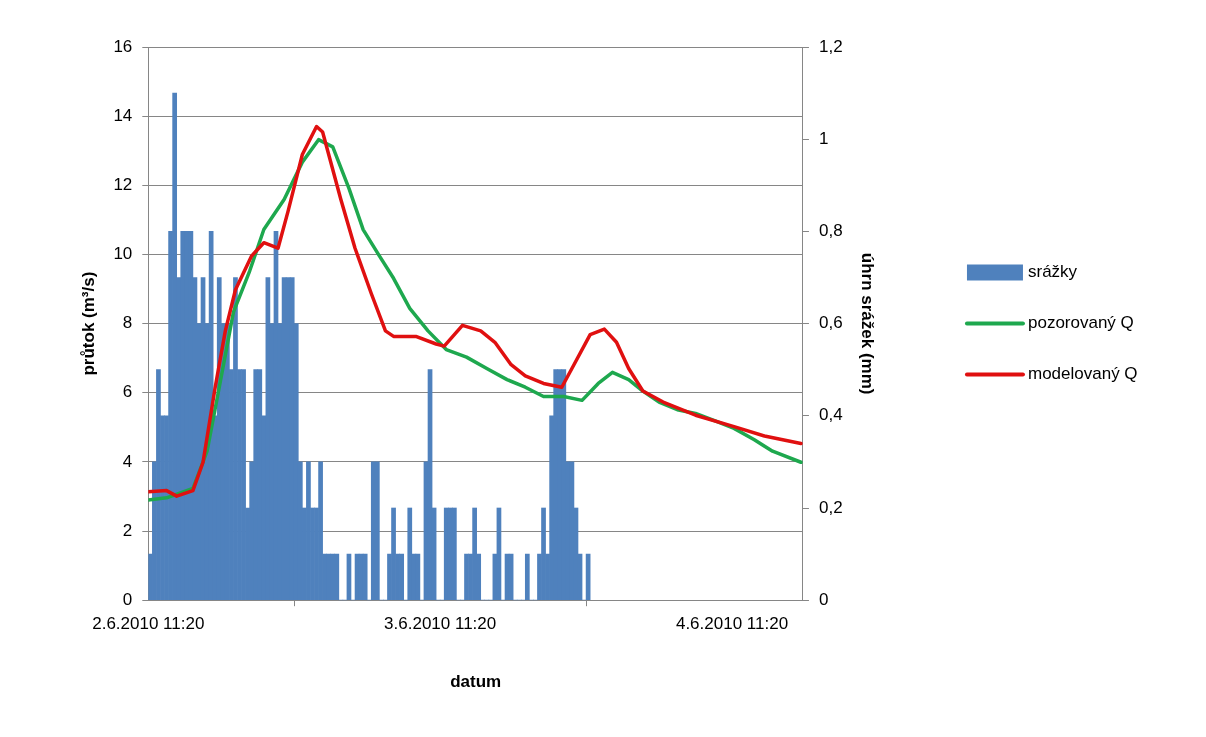 The width and height of the screenshot is (1206, 737). Describe the element at coordinates (830, 415) in the screenshot. I see `y2-tick-label: 0,4` at that location.